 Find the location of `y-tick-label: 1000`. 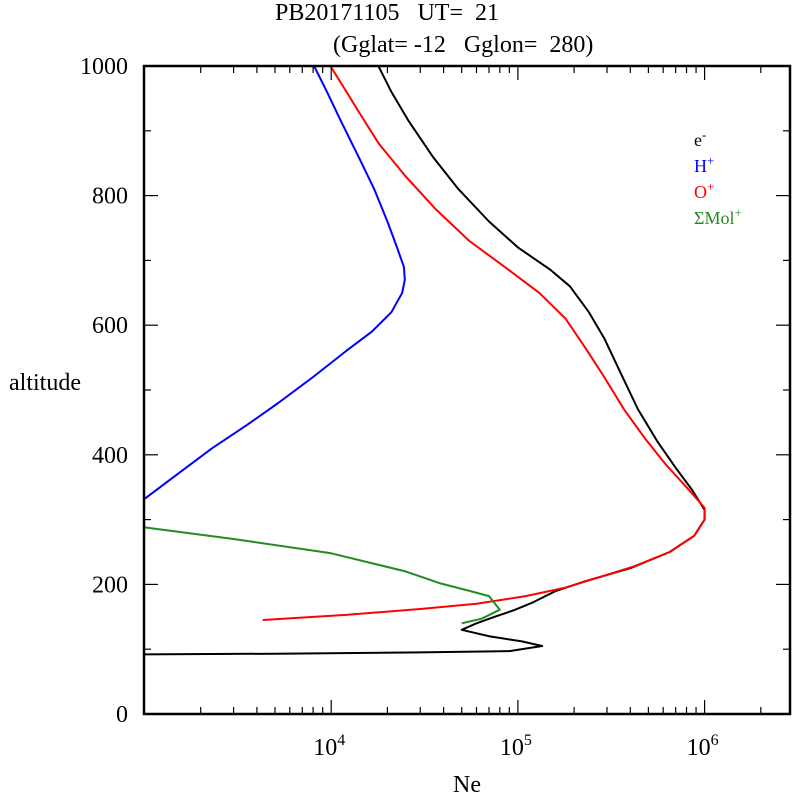

y-tick-label: 1000 is located at coordinates (104, 67).